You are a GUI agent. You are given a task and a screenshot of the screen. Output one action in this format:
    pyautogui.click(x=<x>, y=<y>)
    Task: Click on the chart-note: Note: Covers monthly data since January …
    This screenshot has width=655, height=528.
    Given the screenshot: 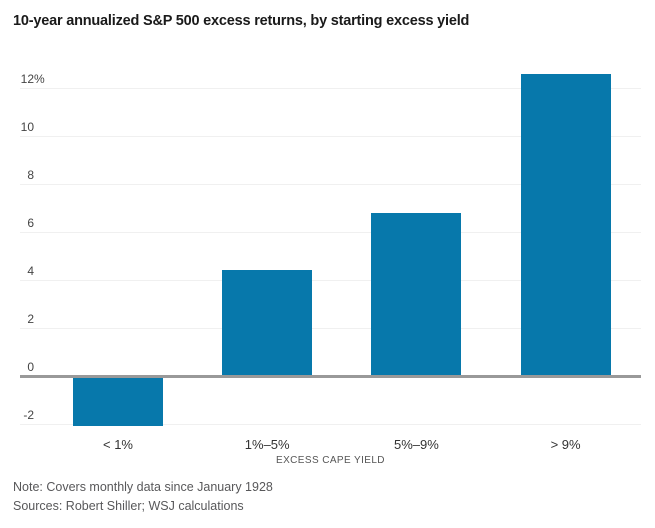 What is the action you would take?
    pyautogui.click(x=143, y=487)
    